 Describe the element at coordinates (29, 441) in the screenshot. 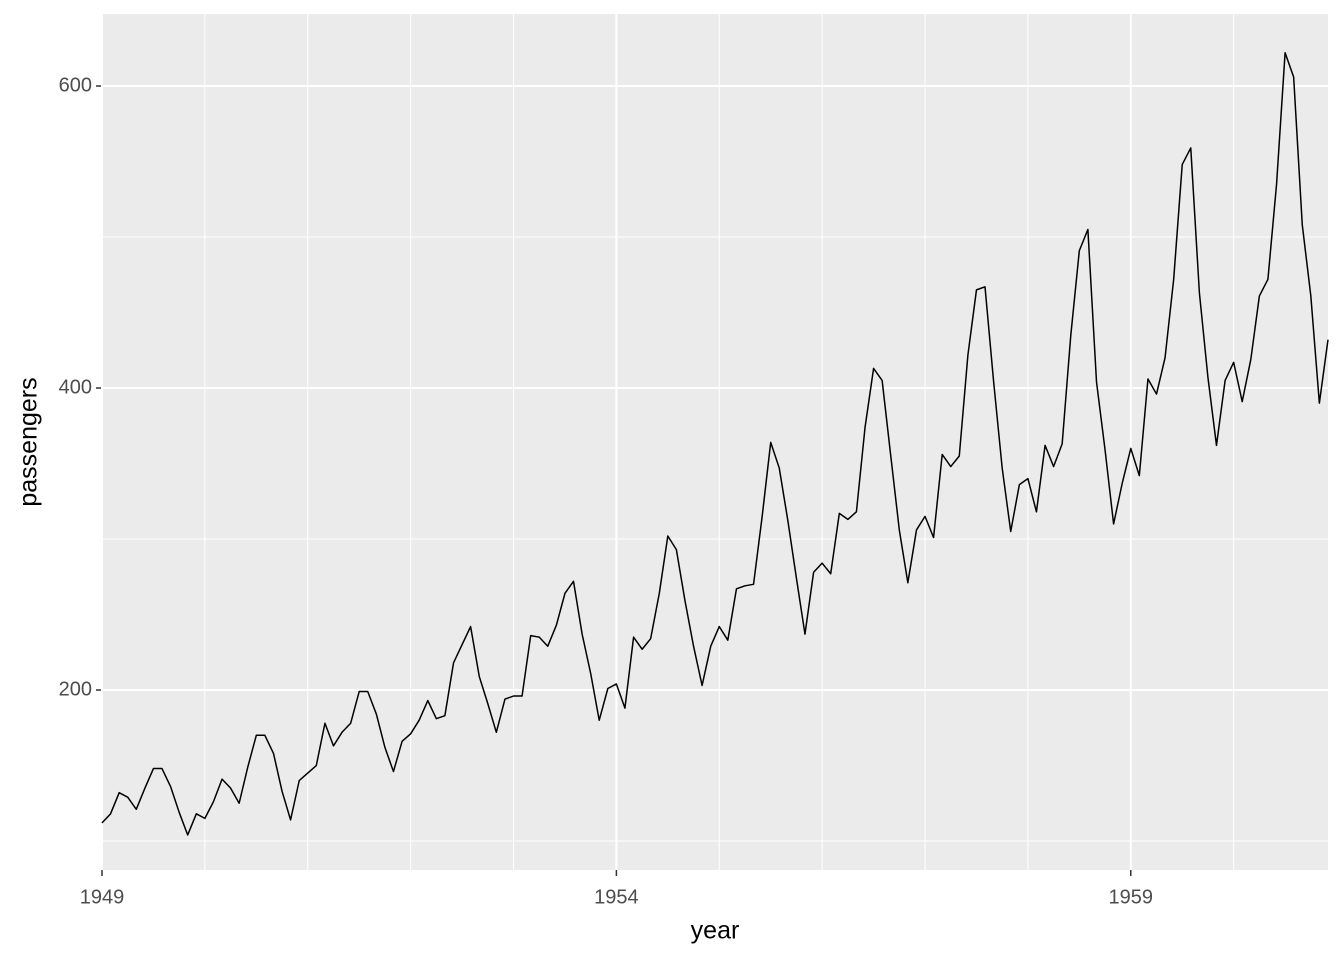

I see `y-axis-title: passengers` at that location.